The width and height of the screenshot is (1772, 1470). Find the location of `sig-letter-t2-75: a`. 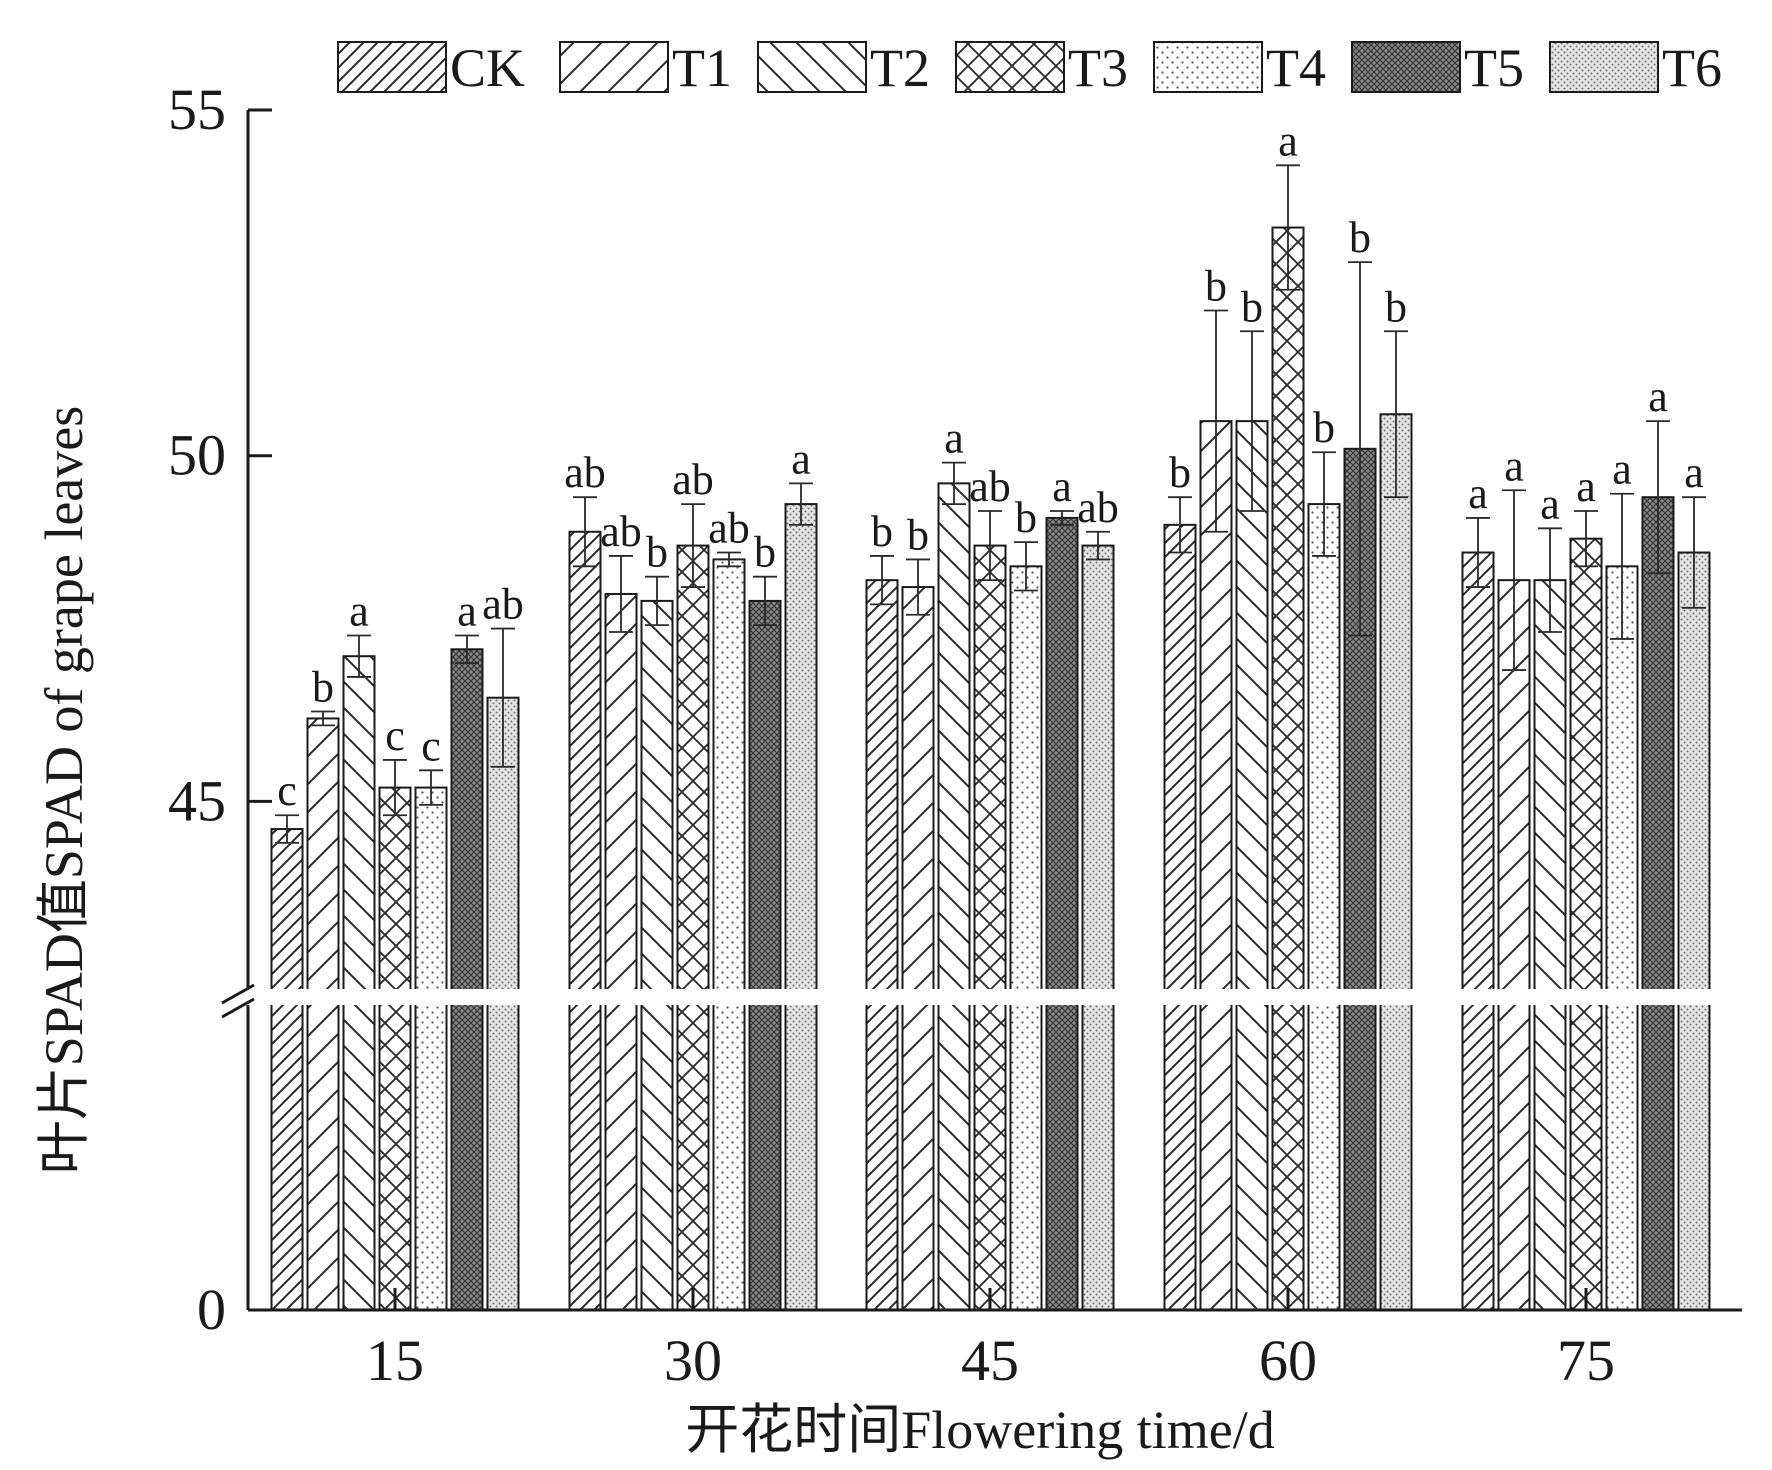

sig-letter-t2-75: a is located at coordinates (1550, 503).